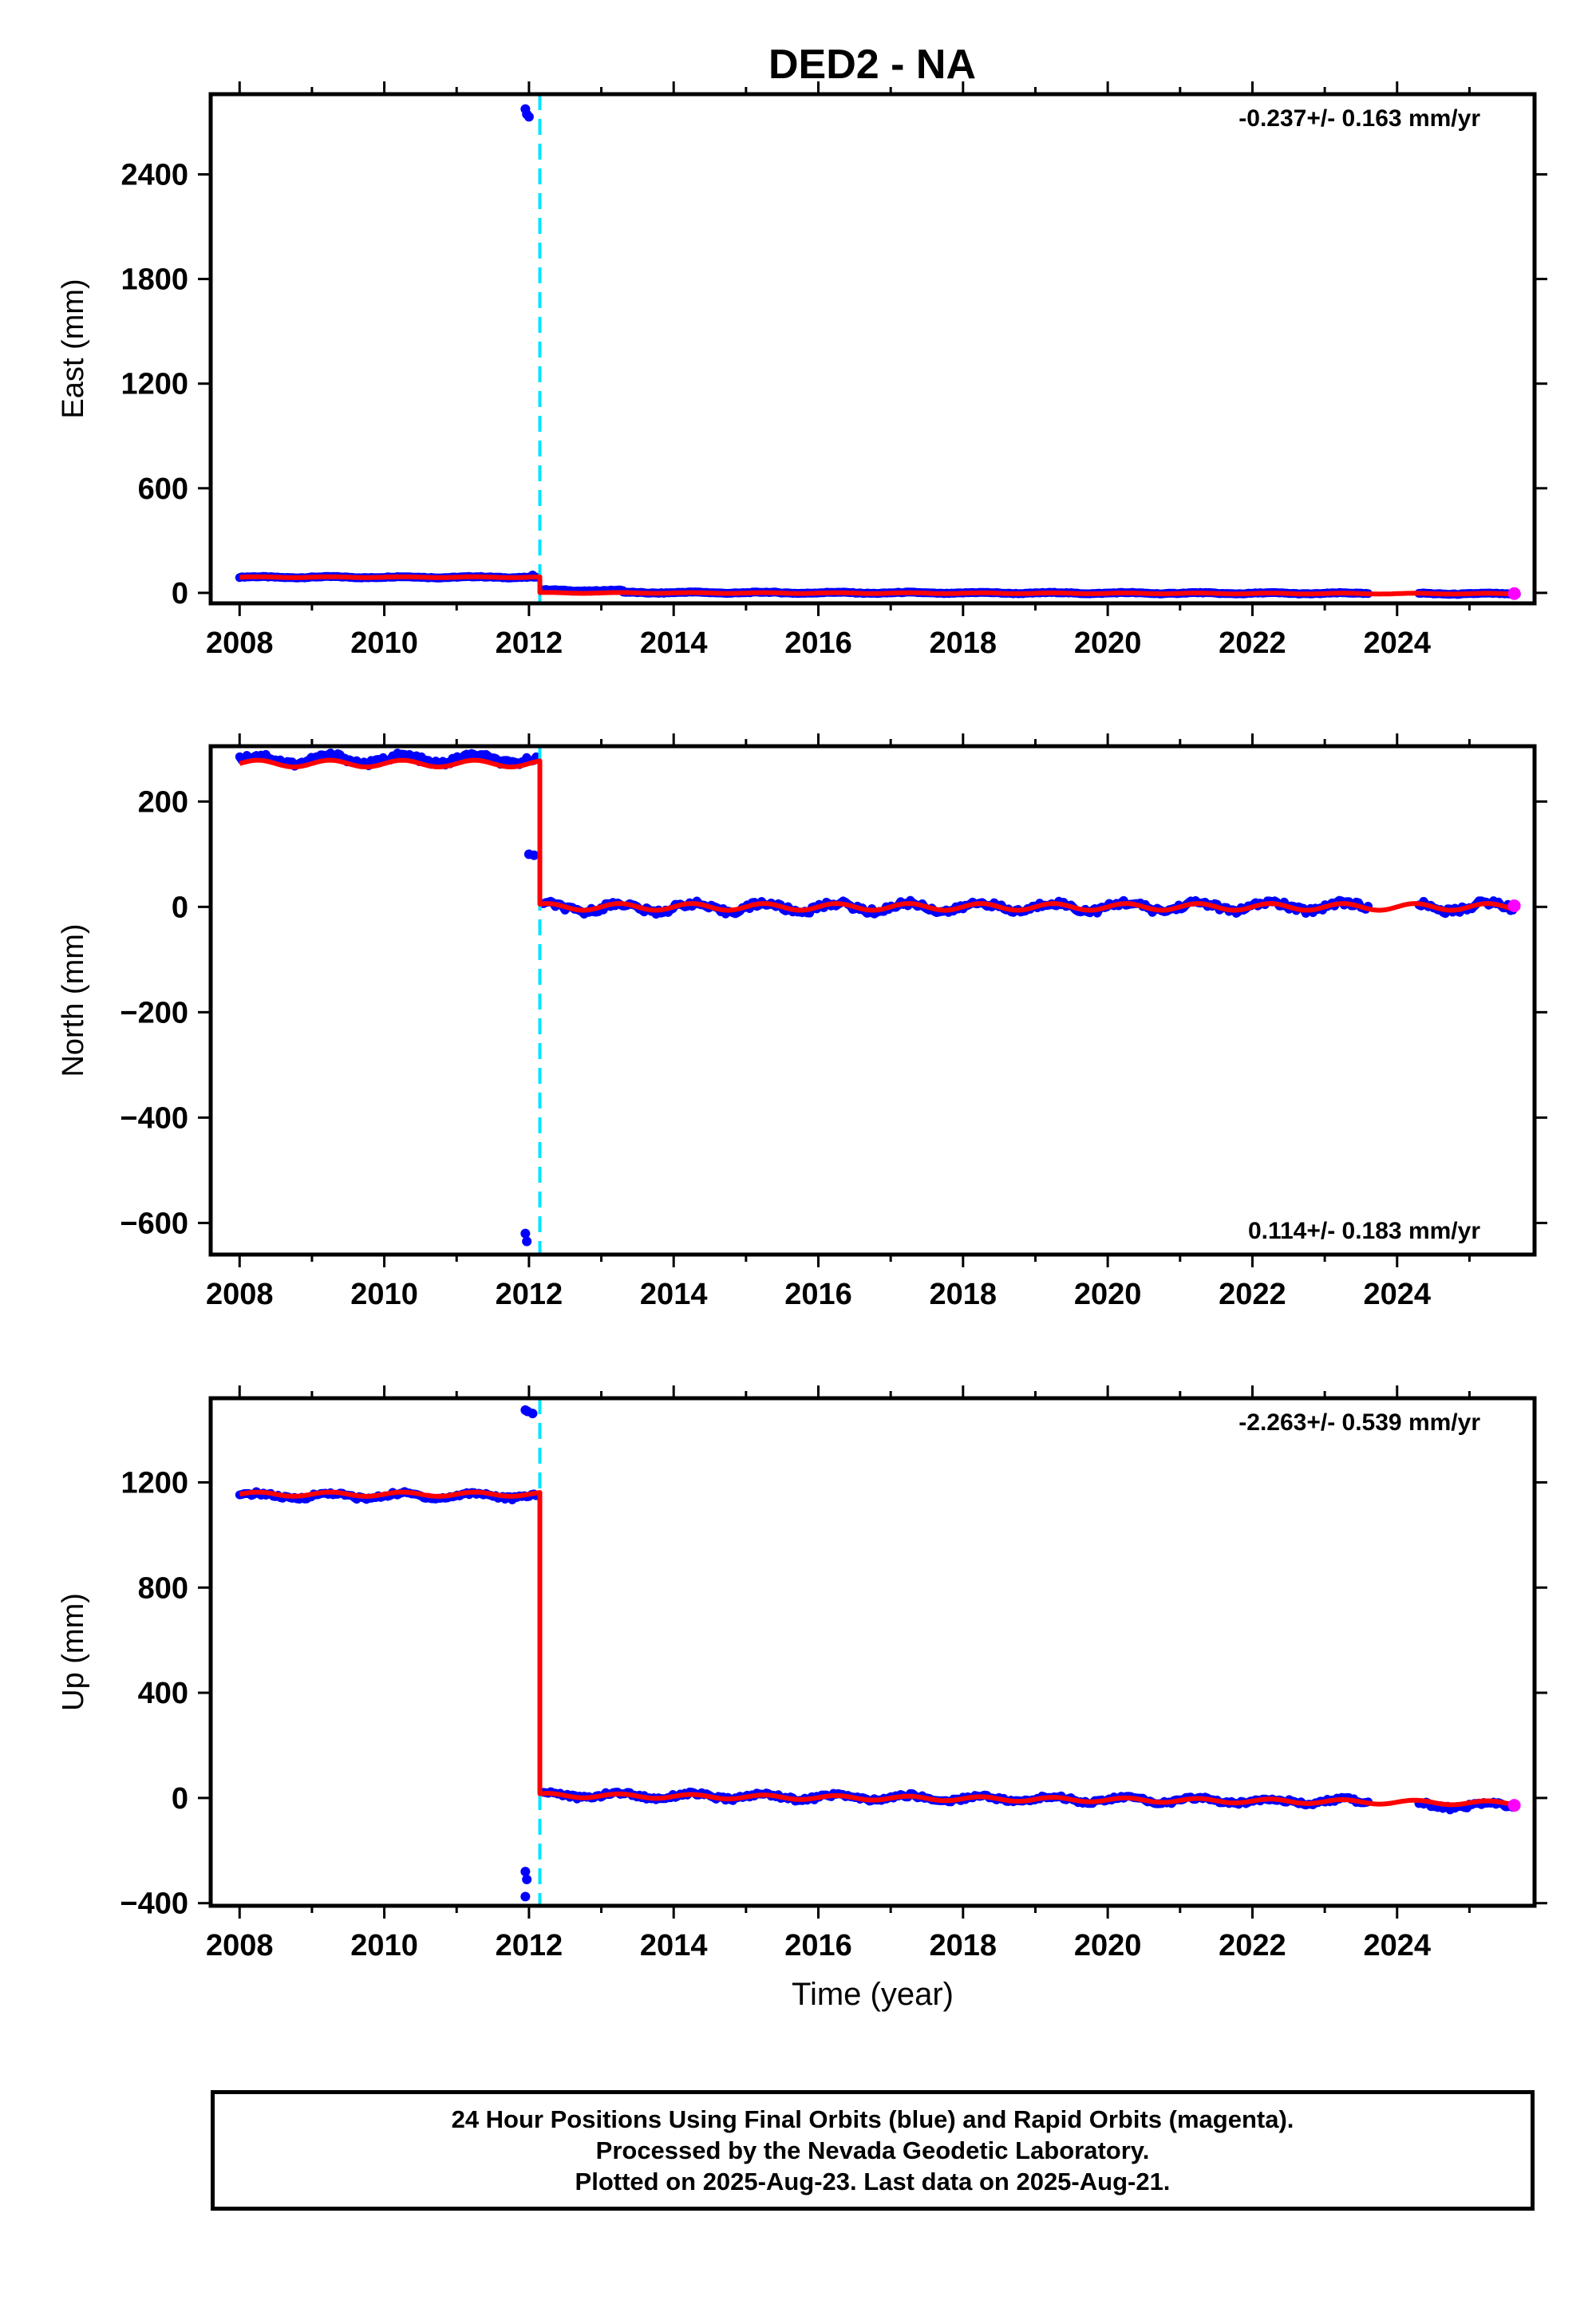  I want to click on velocity-label: -2.263+/- 0.539 mm/yr, so click(1359, 1422).